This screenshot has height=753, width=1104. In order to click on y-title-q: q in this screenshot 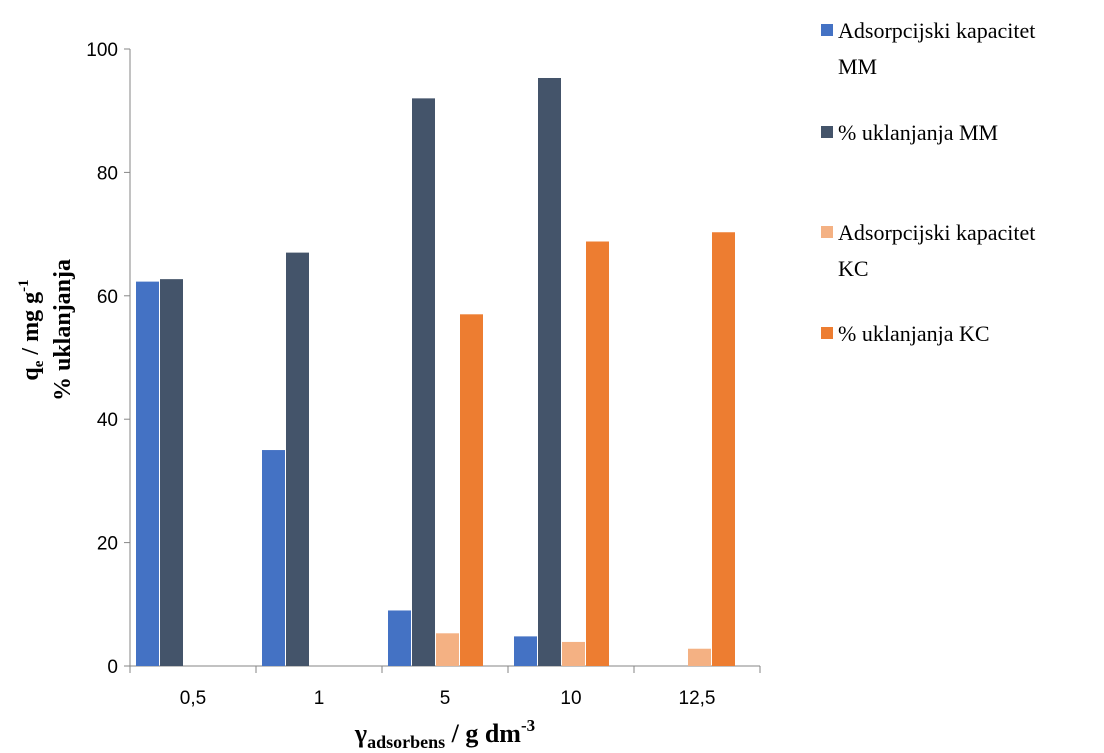, I will do `click(31, 374)`.